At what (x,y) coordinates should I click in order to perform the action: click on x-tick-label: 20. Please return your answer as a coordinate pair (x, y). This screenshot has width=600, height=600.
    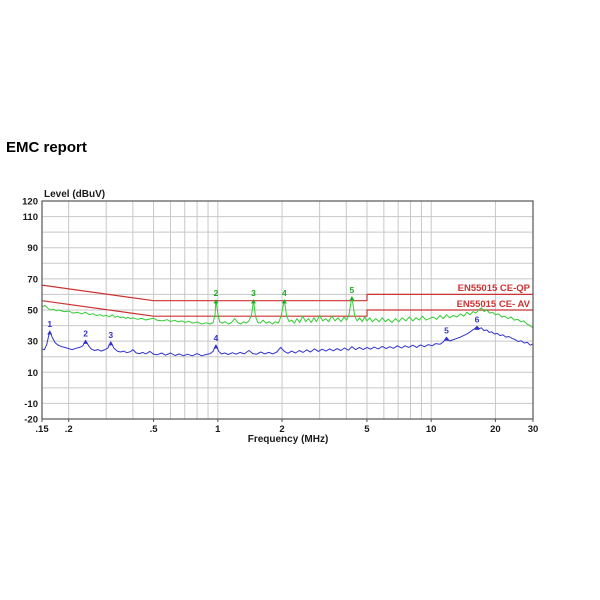
    Looking at the image, I should click on (495, 429).